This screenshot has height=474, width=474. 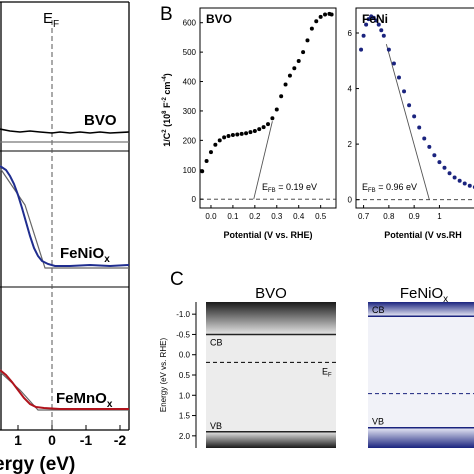 I want to click on c-y-tick-label: 0.5, so click(x=185, y=375).